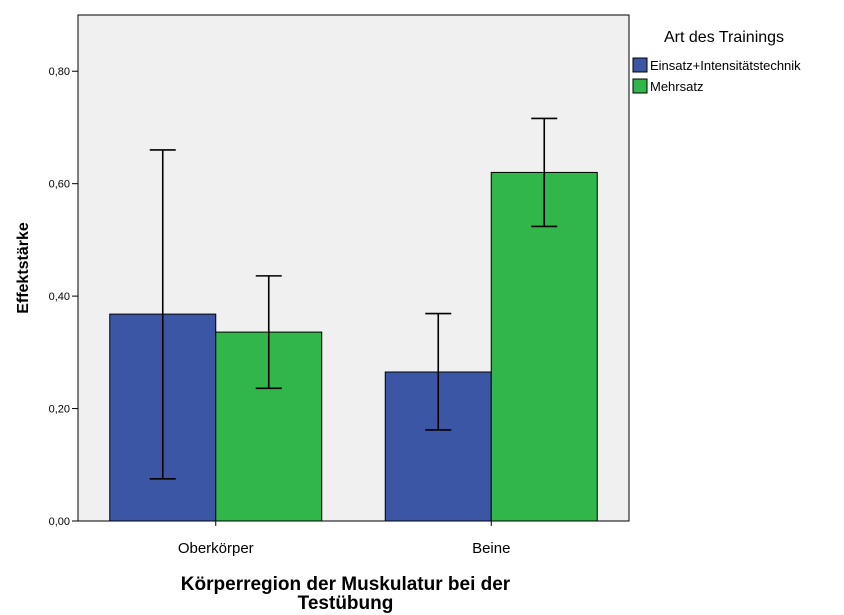 This screenshot has width=844, height=615. Describe the element at coordinates (59, 185) in the screenshot. I see `y-tick-label: 0,60` at that location.